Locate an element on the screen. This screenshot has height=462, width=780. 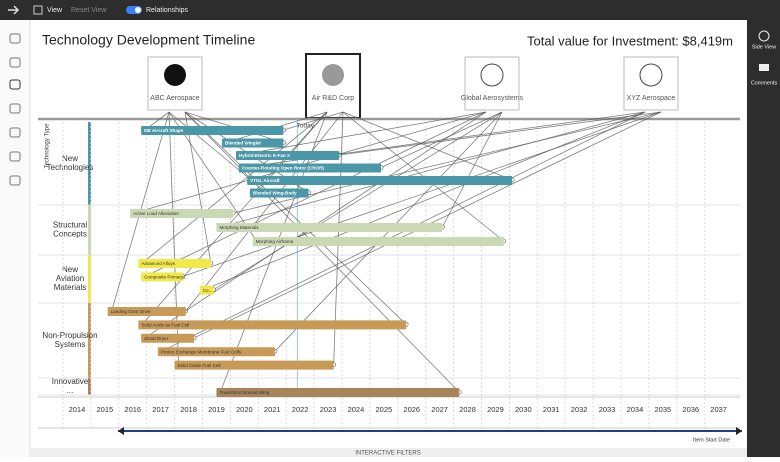
filters: INTERACTIVE FILTERS is located at coordinates (388, 454).